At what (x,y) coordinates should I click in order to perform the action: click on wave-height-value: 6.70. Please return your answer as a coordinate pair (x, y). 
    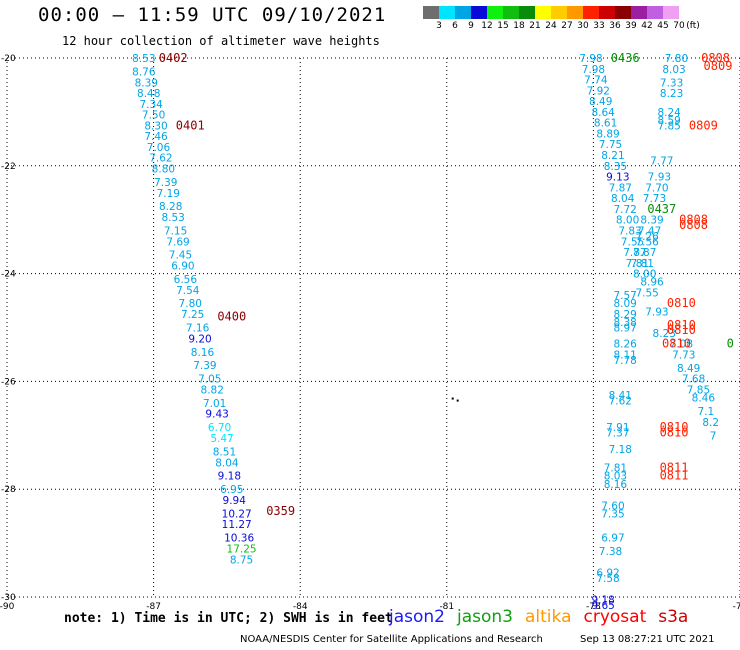
    Looking at the image, I should click on (219, 428).